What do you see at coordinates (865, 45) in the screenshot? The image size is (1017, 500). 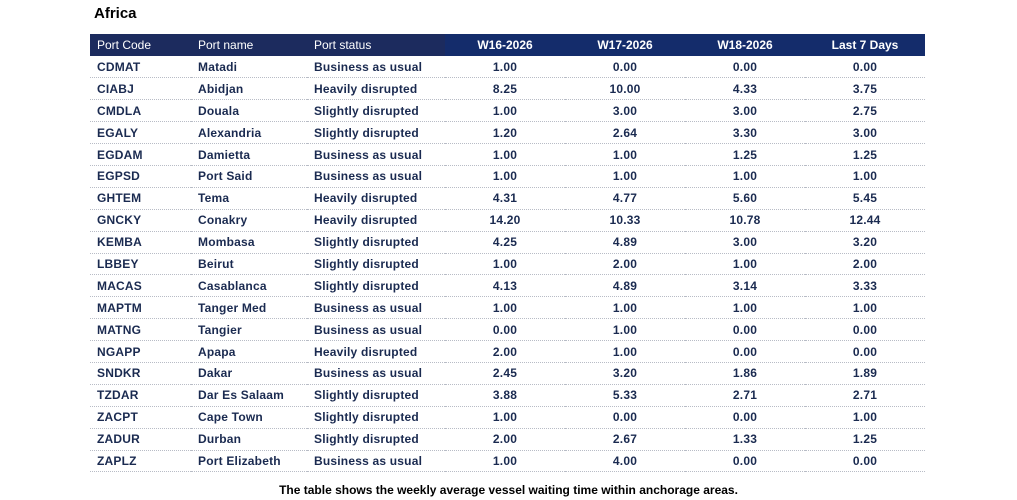 I see `header-last-7-days: Last 7 Days` at bounding box center [865, 45].